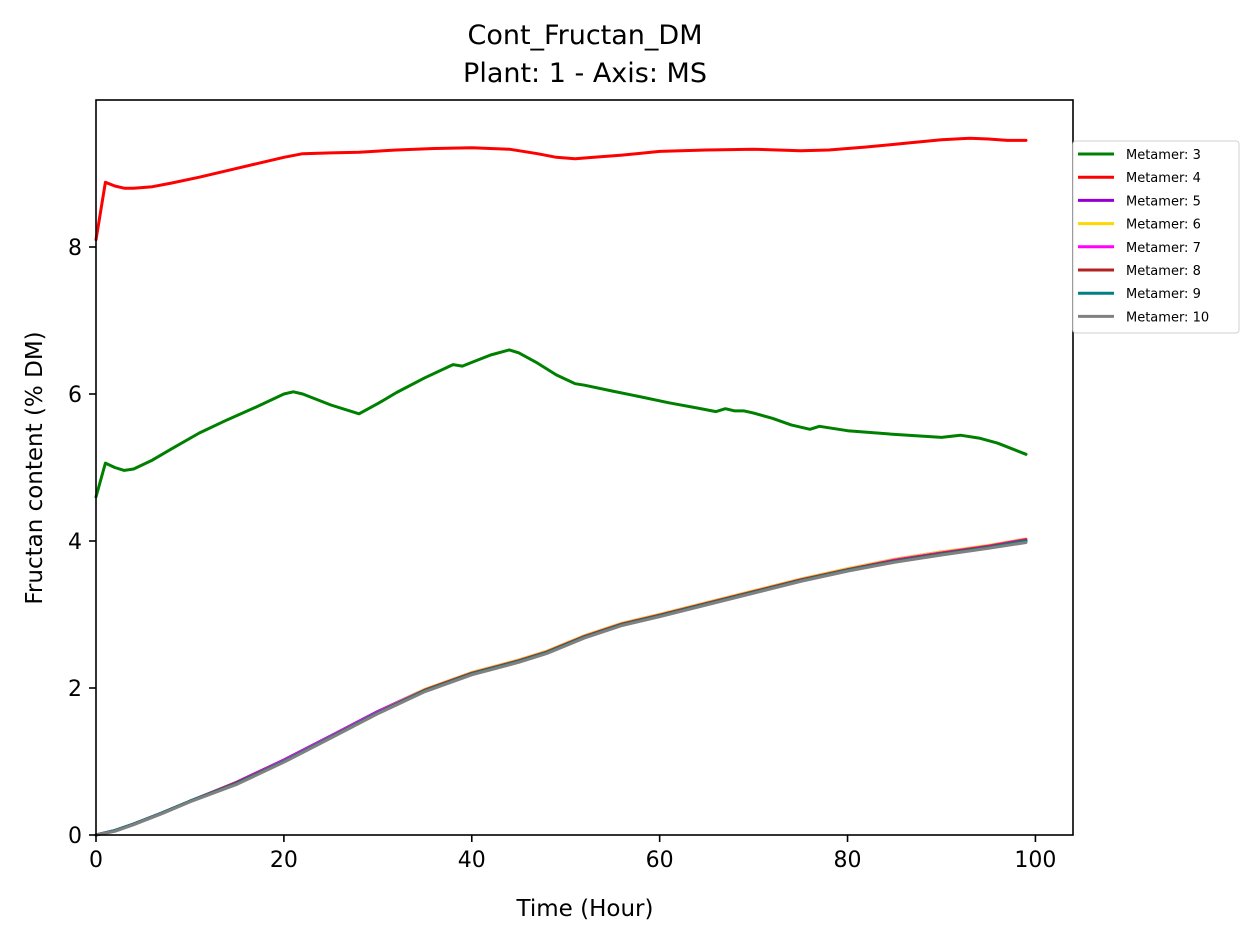 This screenshot has height=942, width=1259. What do you see at coordinates (584, 35) in the screenshot?
I see `chart-title: Cont_Fructan_DM` at bounding box center [584, 35].